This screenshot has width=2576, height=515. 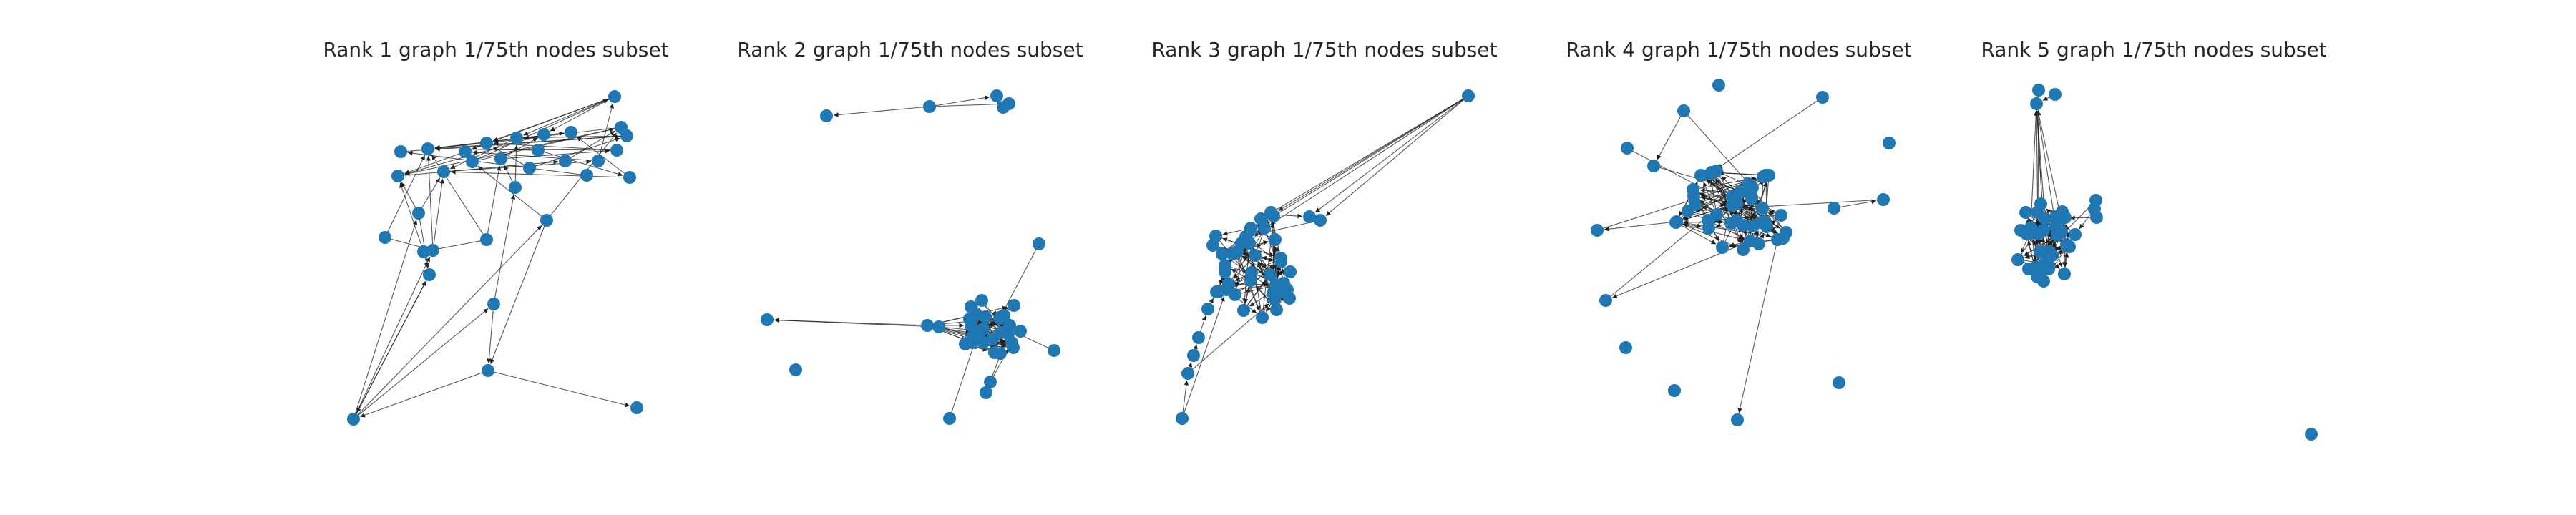 I want to click on panel-2-title: Rank 2 graph 1/75th nodes subset, so click(x=910, y=50).